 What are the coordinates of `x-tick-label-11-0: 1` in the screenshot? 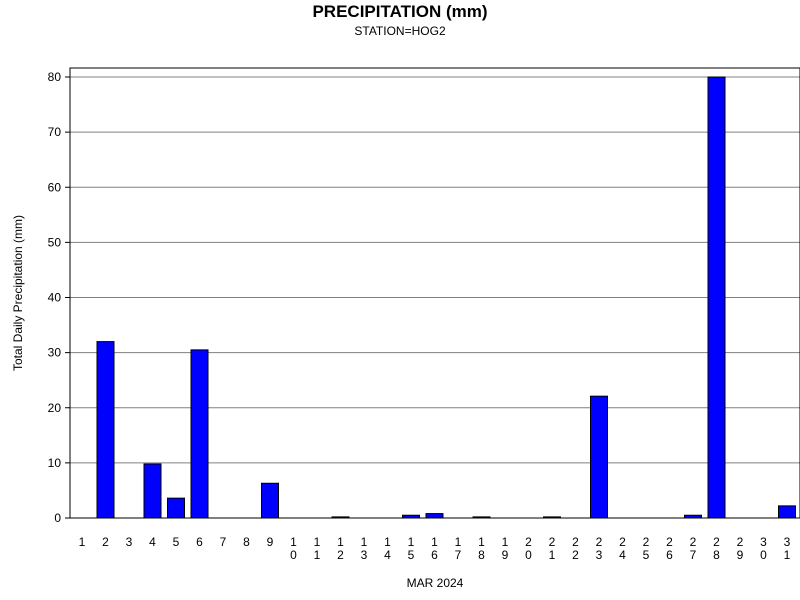 It's located at (317, 542).